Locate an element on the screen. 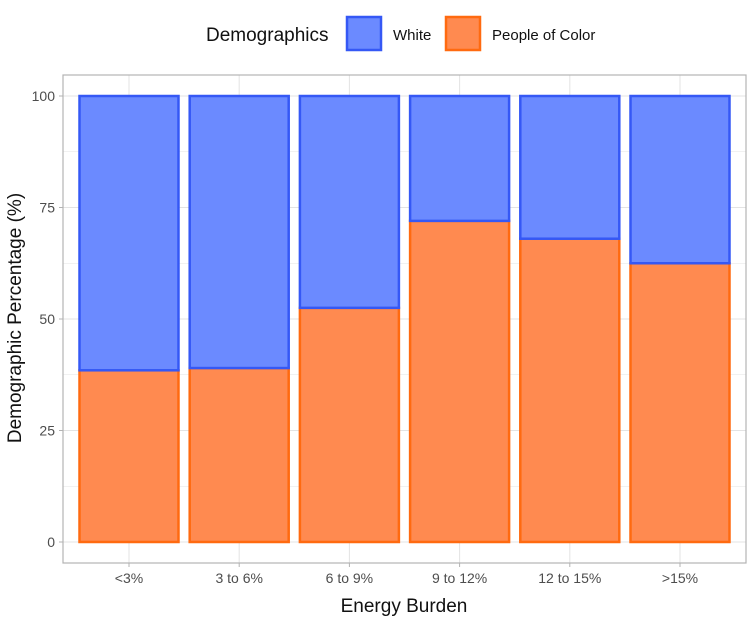 This screenshot has height=623, width=753. legend-label-white: White is located at coordinates (412, 35).